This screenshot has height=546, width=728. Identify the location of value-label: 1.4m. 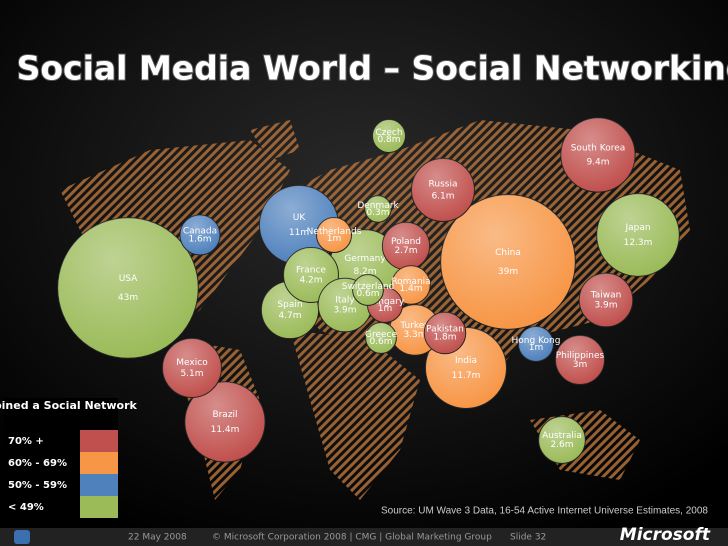
(410, 289).